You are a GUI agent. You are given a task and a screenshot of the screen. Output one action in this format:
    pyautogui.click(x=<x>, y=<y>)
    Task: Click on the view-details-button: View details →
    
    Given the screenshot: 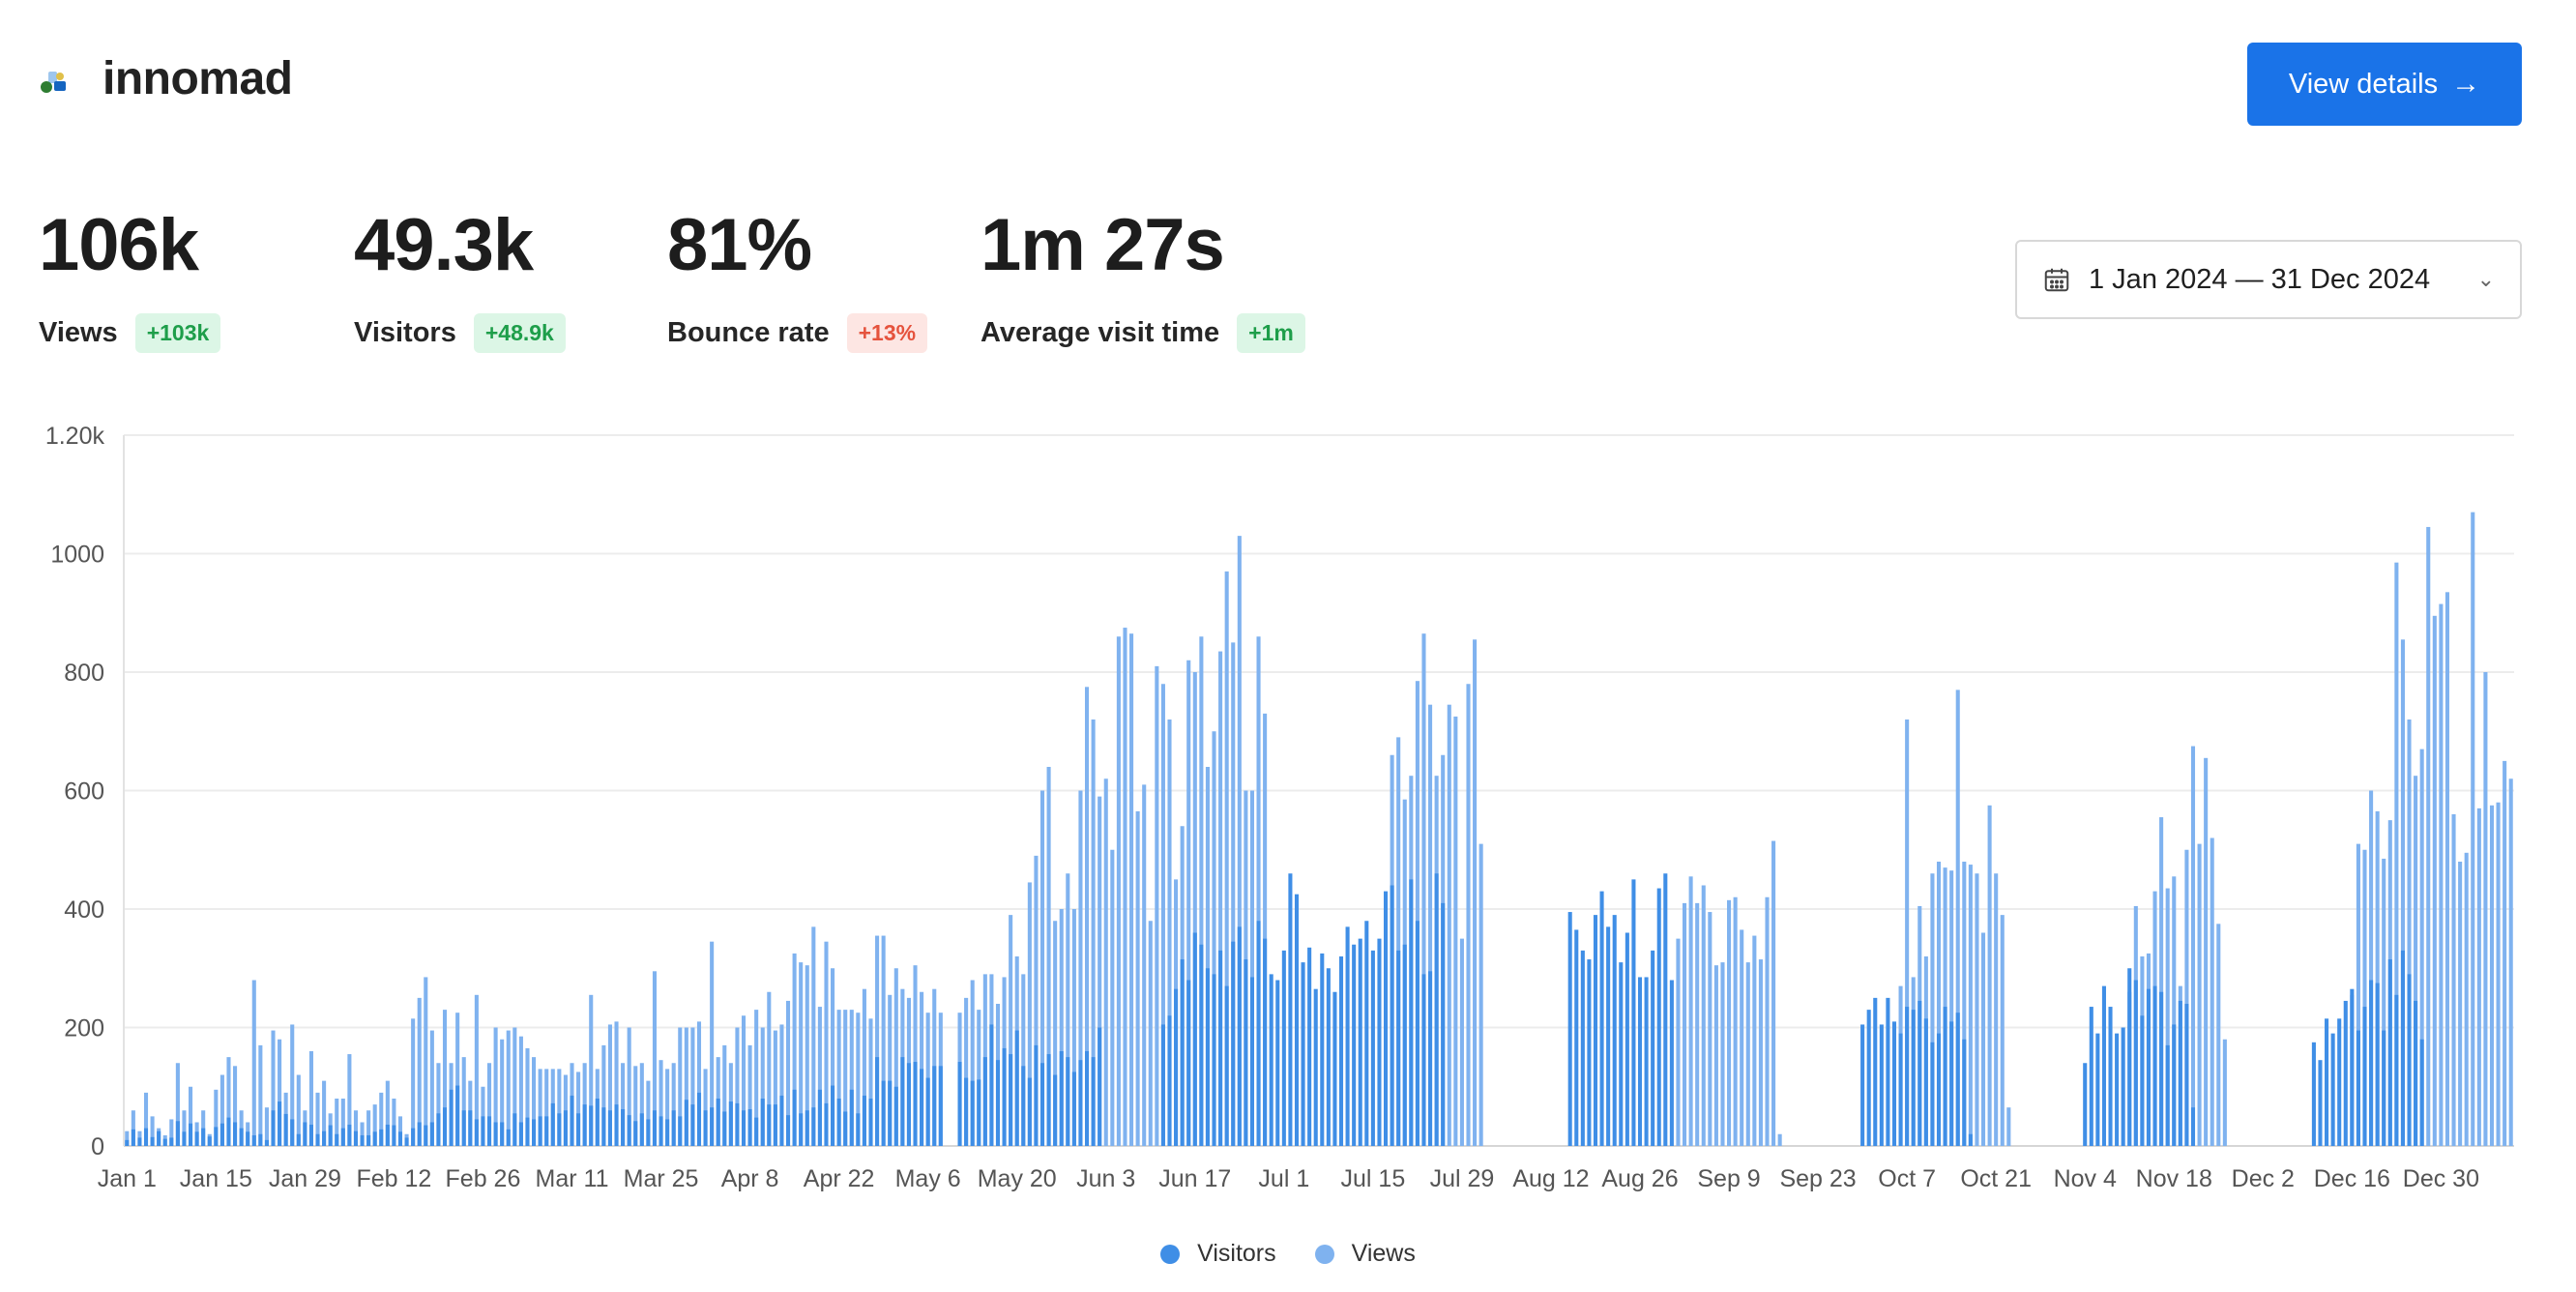 What is the action you would take?
    pyautogui.click(x=2384, y=84)
    